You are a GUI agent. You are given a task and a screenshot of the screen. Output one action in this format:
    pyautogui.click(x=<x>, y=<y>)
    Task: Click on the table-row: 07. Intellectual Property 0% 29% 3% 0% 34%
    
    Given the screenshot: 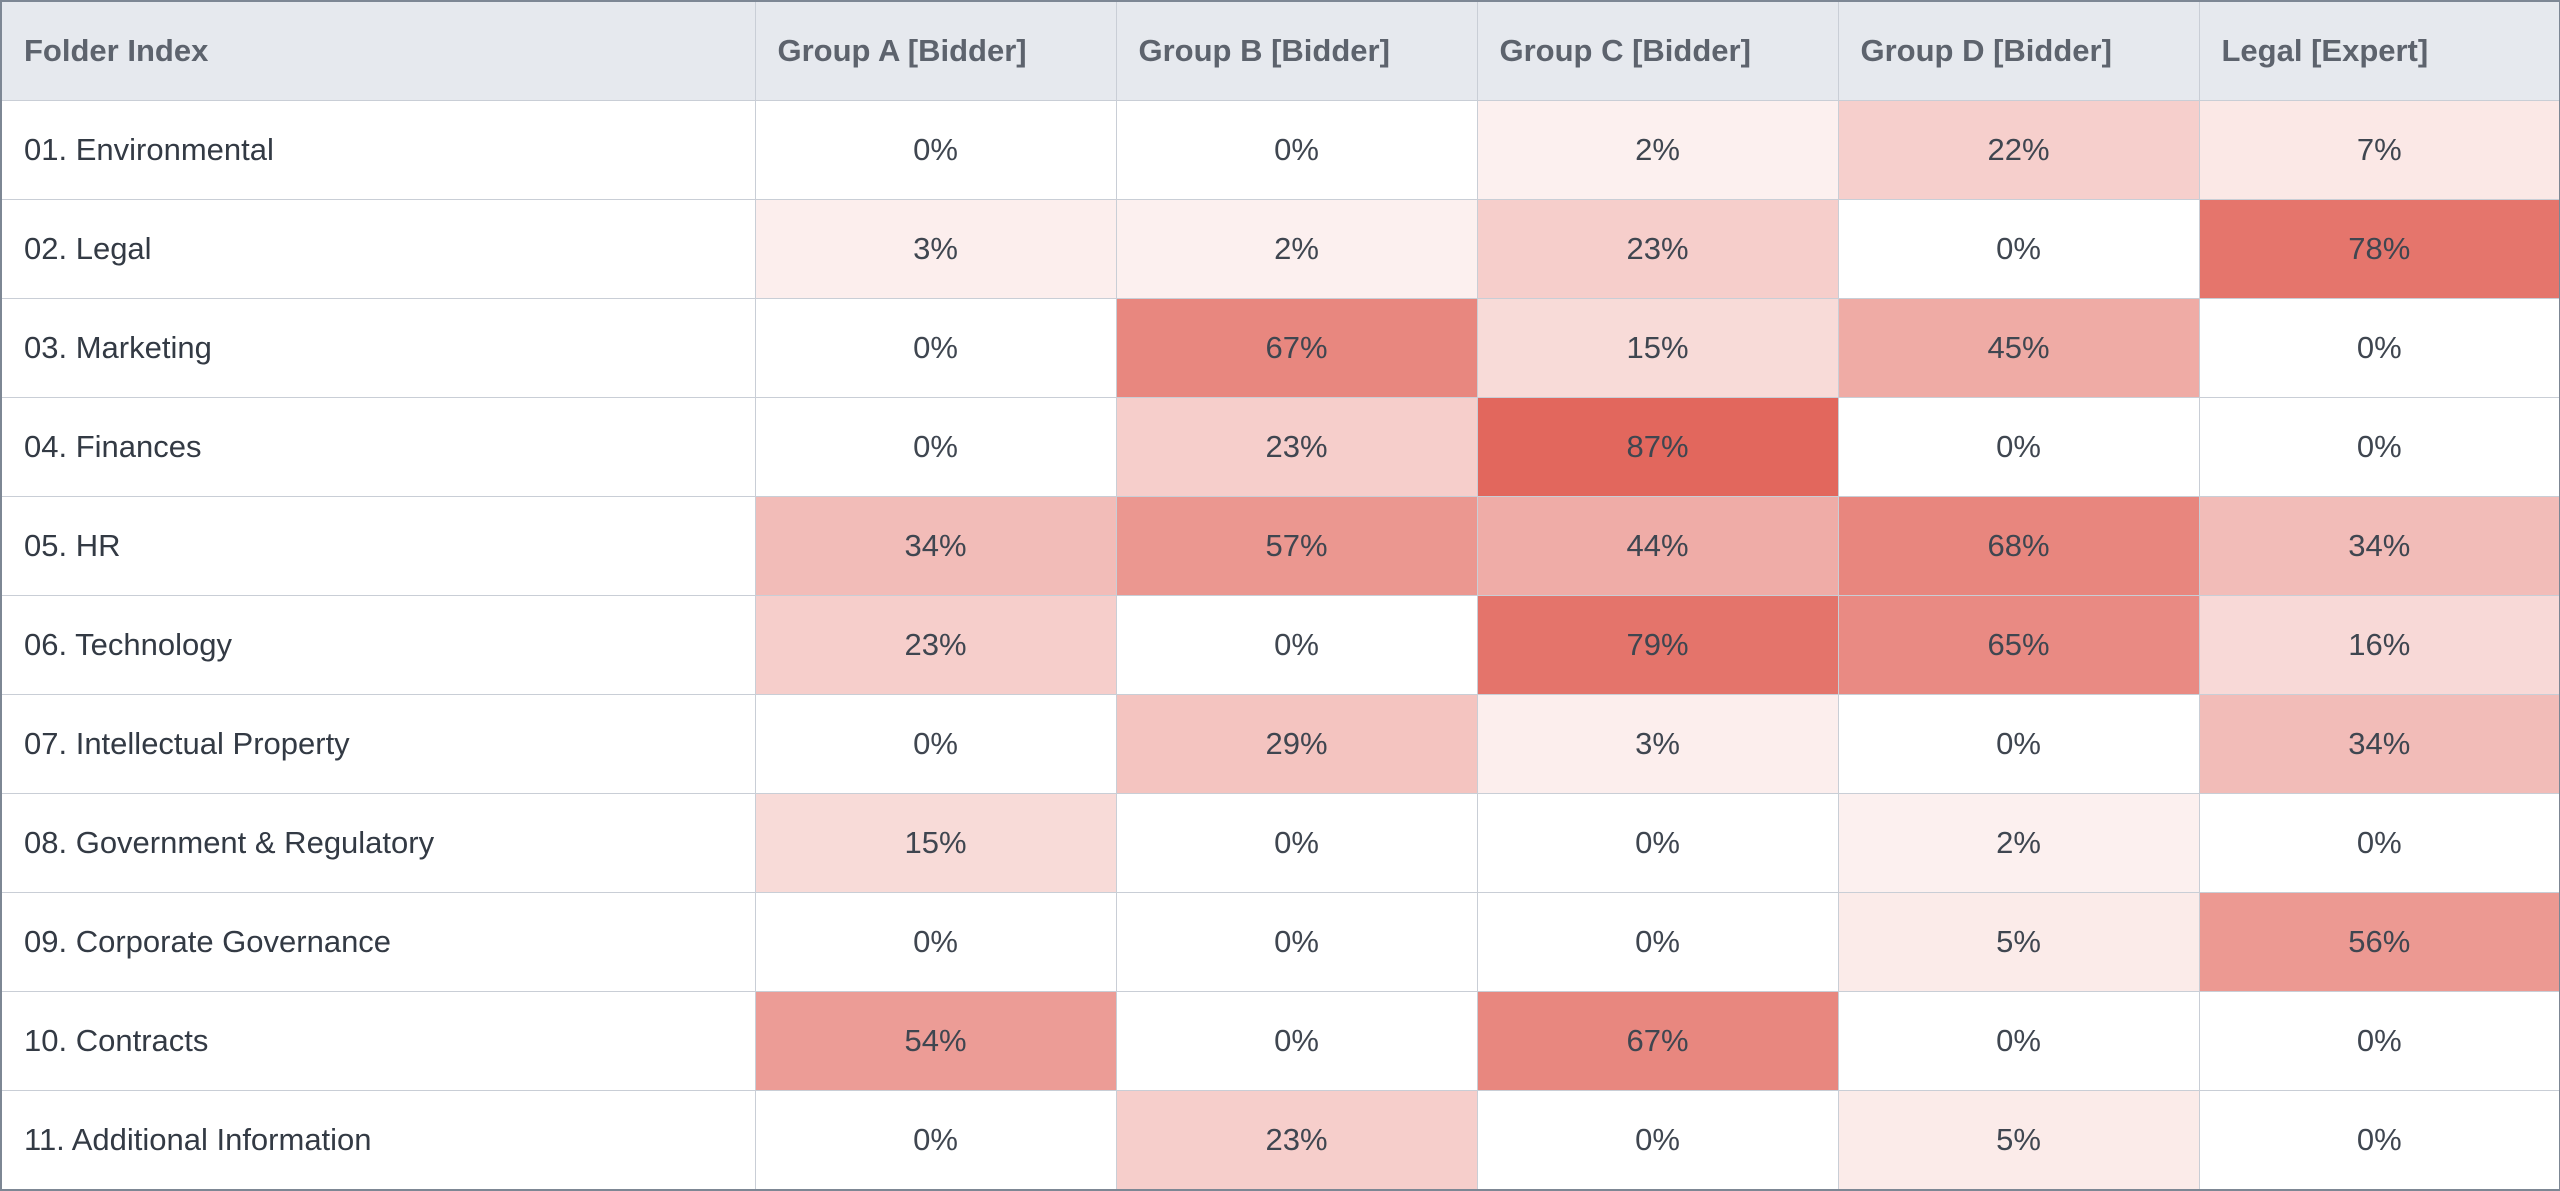 What is the action you would take?
    pyautogui.click(x=1280, y=744)
    